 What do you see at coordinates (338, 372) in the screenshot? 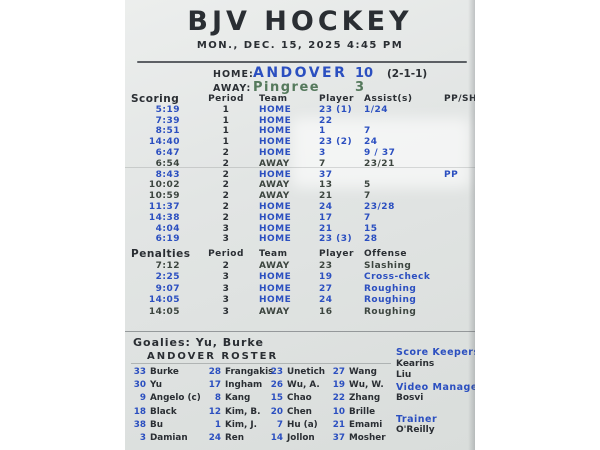
I see `player-number: 27` at bounding box center [338, 372].